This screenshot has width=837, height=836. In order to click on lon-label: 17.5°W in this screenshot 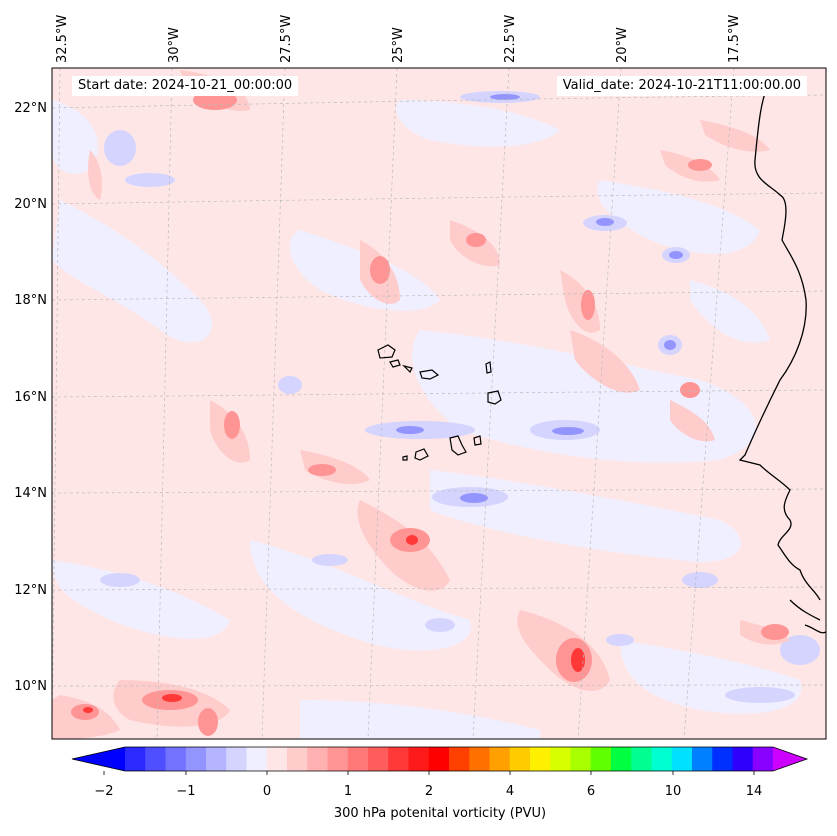, I will do `click(734, 39)`.